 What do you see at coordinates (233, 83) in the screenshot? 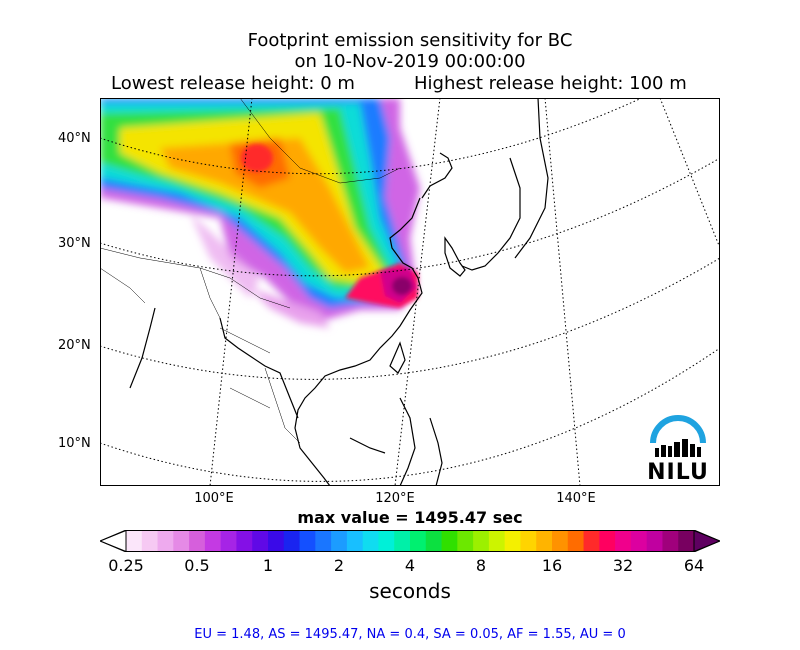
I see `lowest-release-height: Lowest release height: 0 m` at bounding box center [233, 83].